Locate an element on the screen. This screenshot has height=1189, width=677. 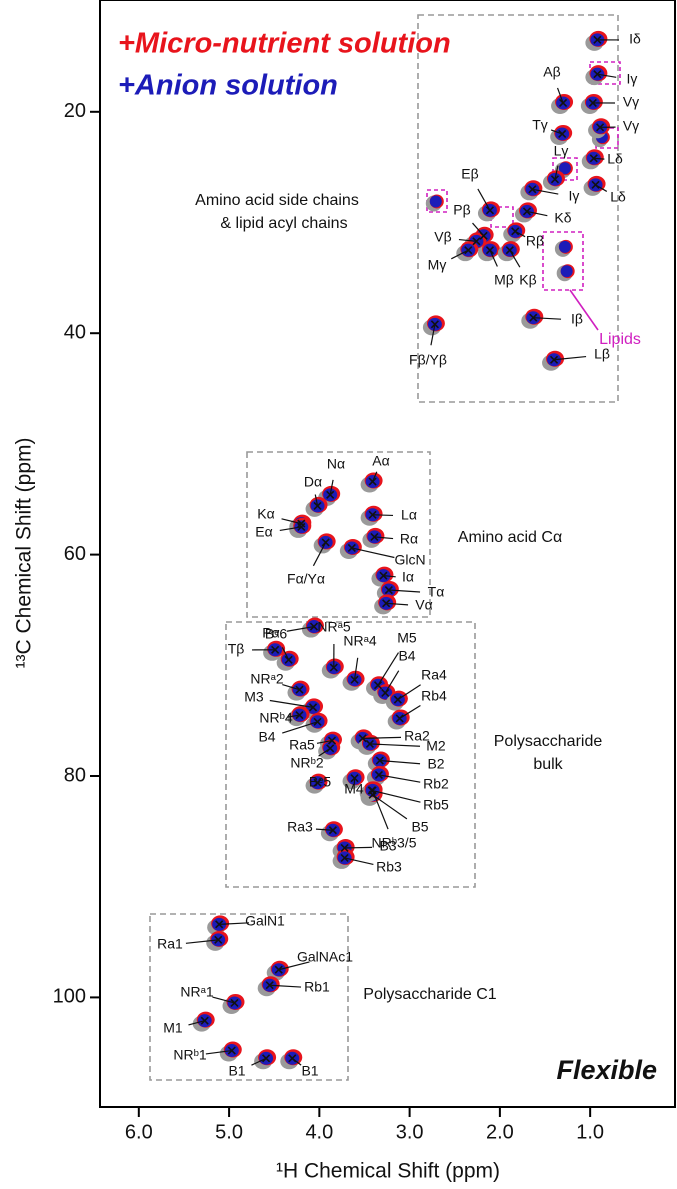
peak-label: Fα/Yα is located at coordinates (306, 579).